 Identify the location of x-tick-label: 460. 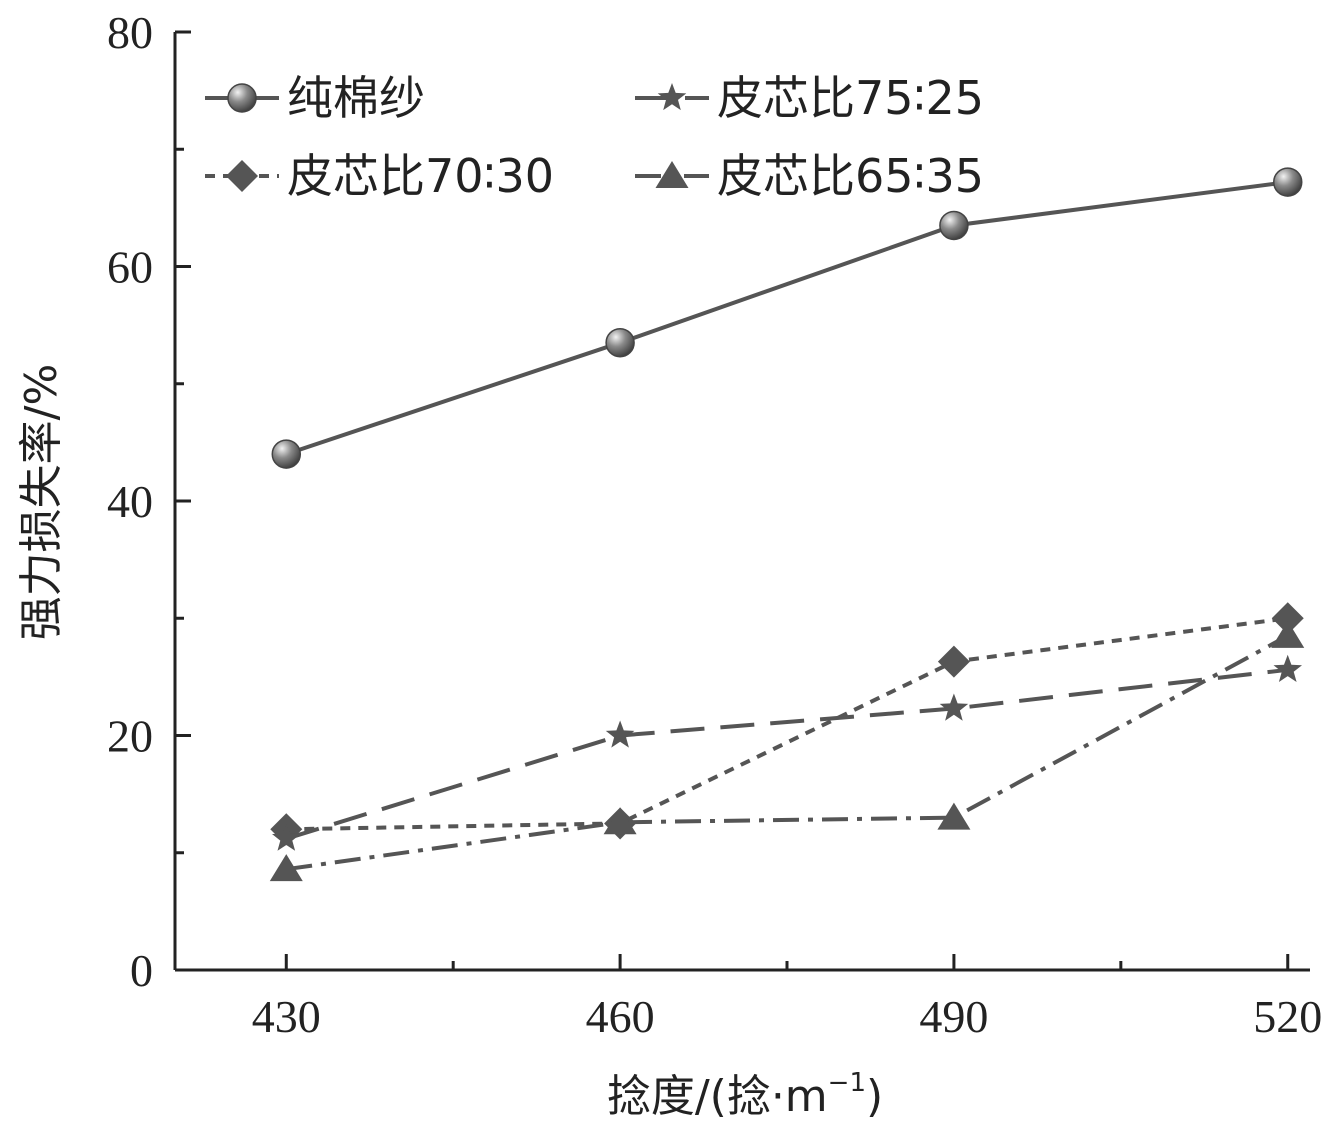
(620, 1016).